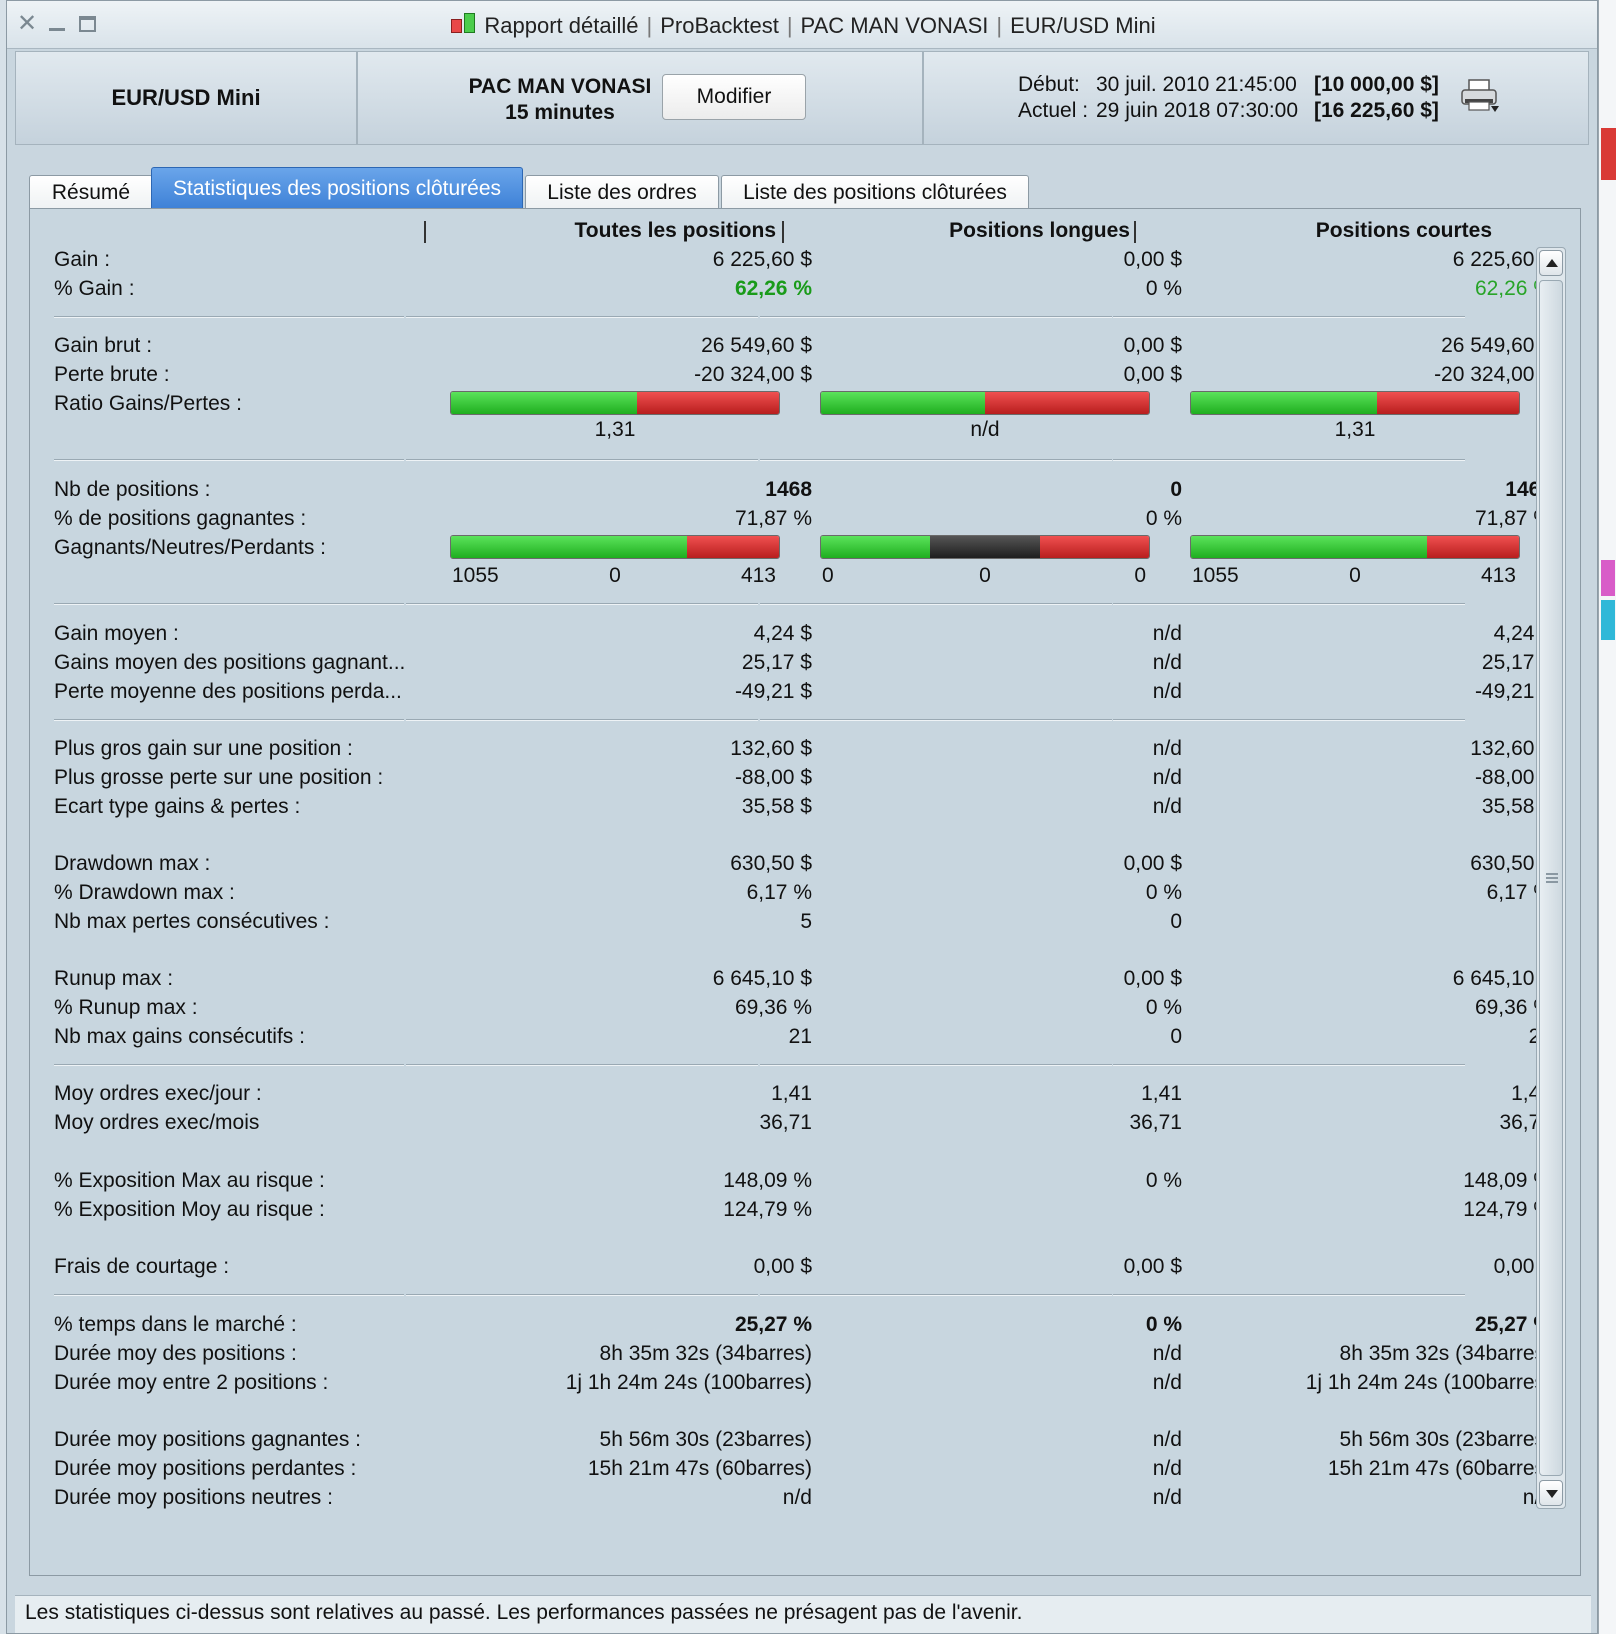  Describe the element at coordinates (773, 1007) in the screenshot. I see `stat-value-all: 69,36 %` at that location.